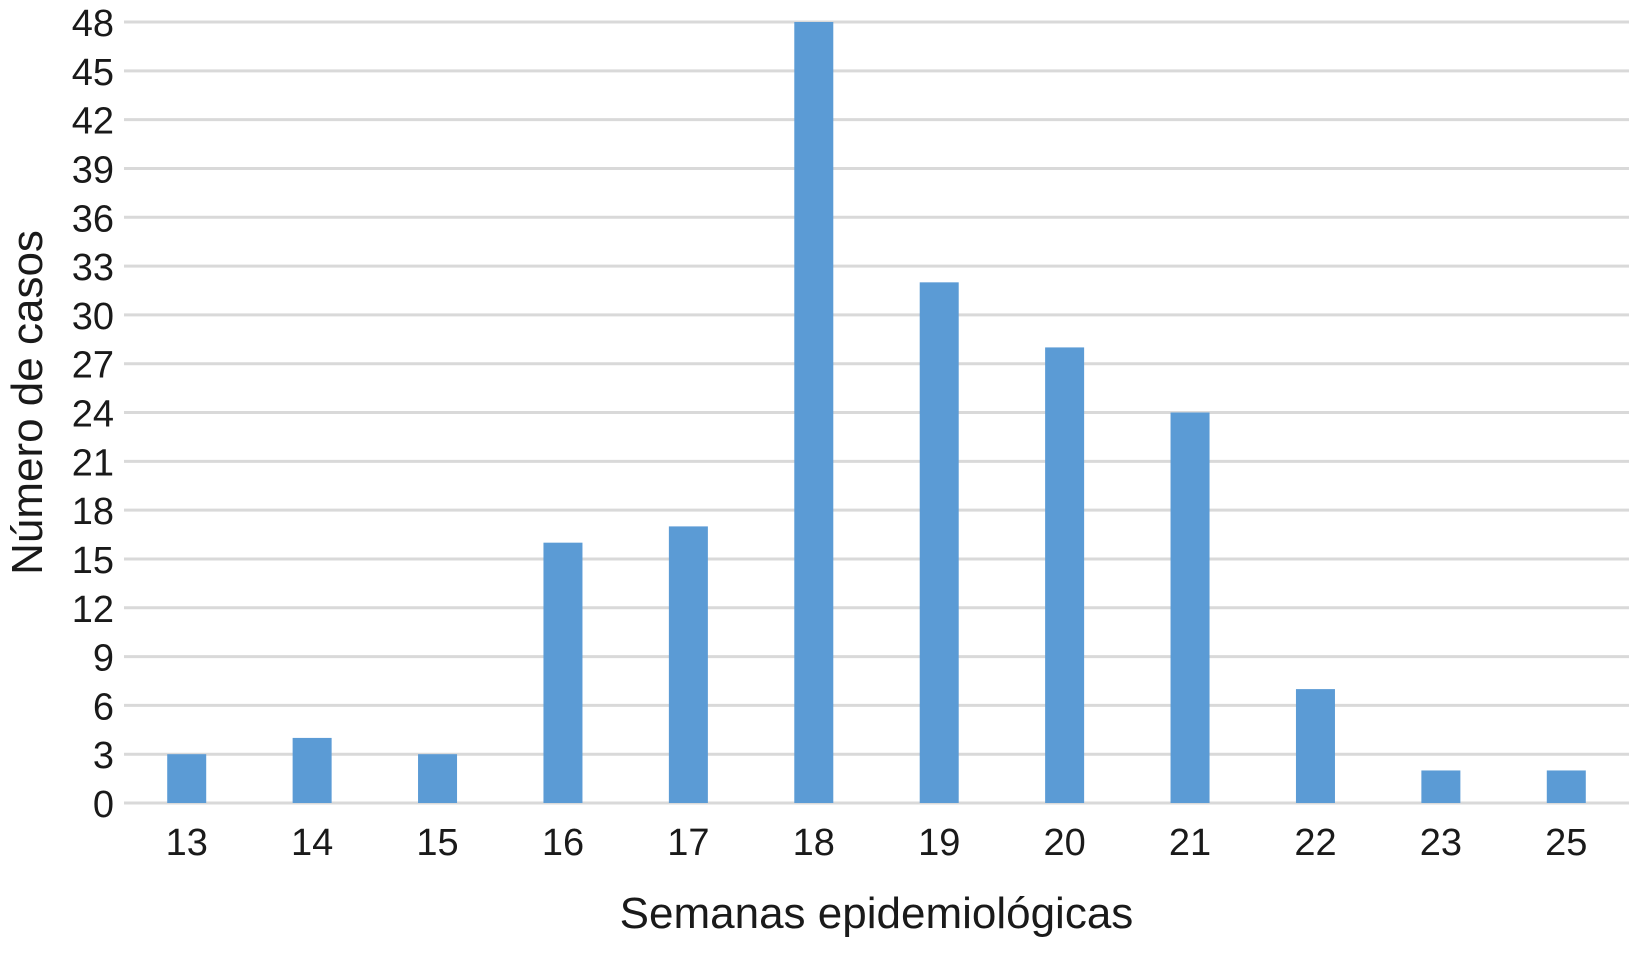 The width and height of the screenshot is (1629, 957). I want to click on y-axis-title: Número de casos, so click(27, 402).